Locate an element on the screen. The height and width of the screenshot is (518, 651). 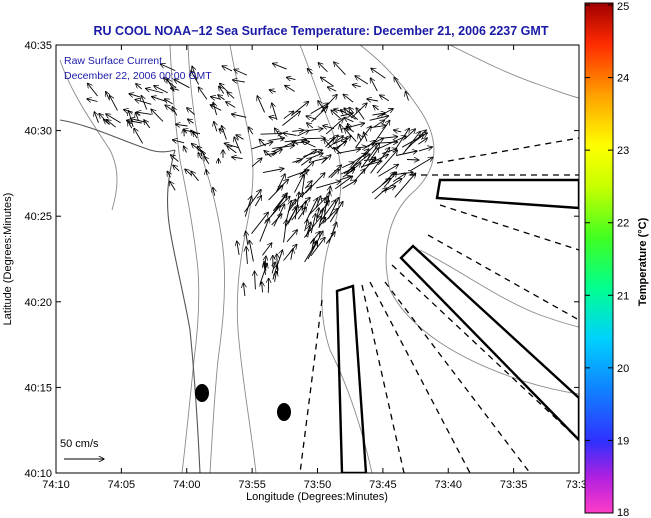
x-tick-label: 74:05 is located at coordinates (122, 485).